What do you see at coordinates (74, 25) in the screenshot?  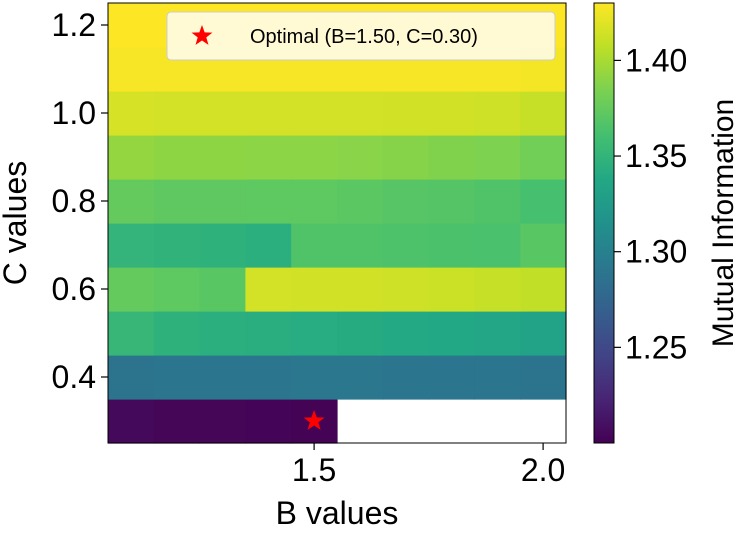 I see `y-tick-label: 1.2` at bounding box center [74, 25].